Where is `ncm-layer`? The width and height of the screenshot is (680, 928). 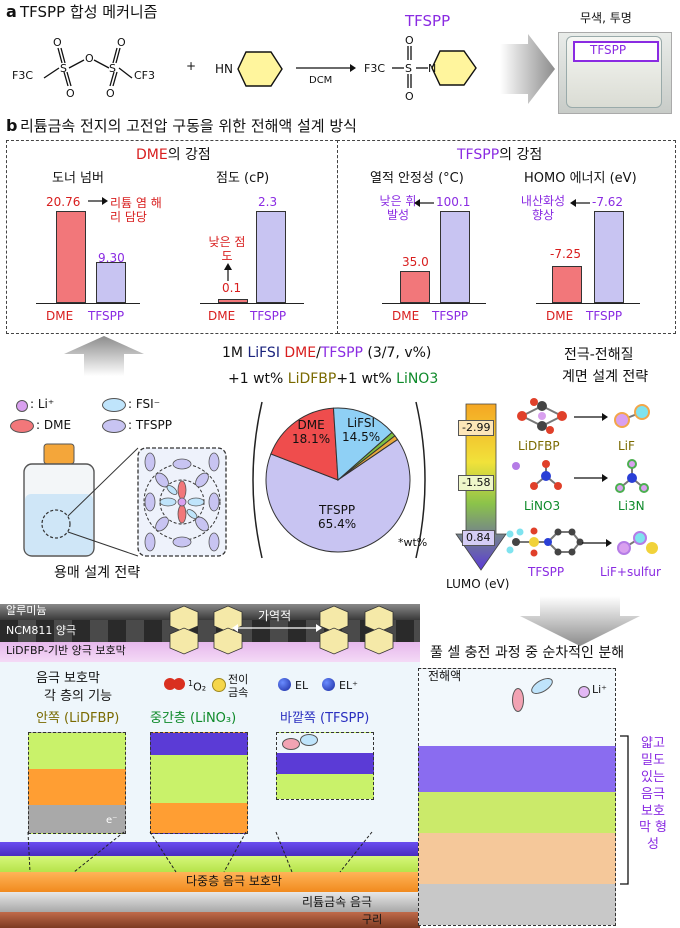
ncm-layer is located at coordinates (210, 631).